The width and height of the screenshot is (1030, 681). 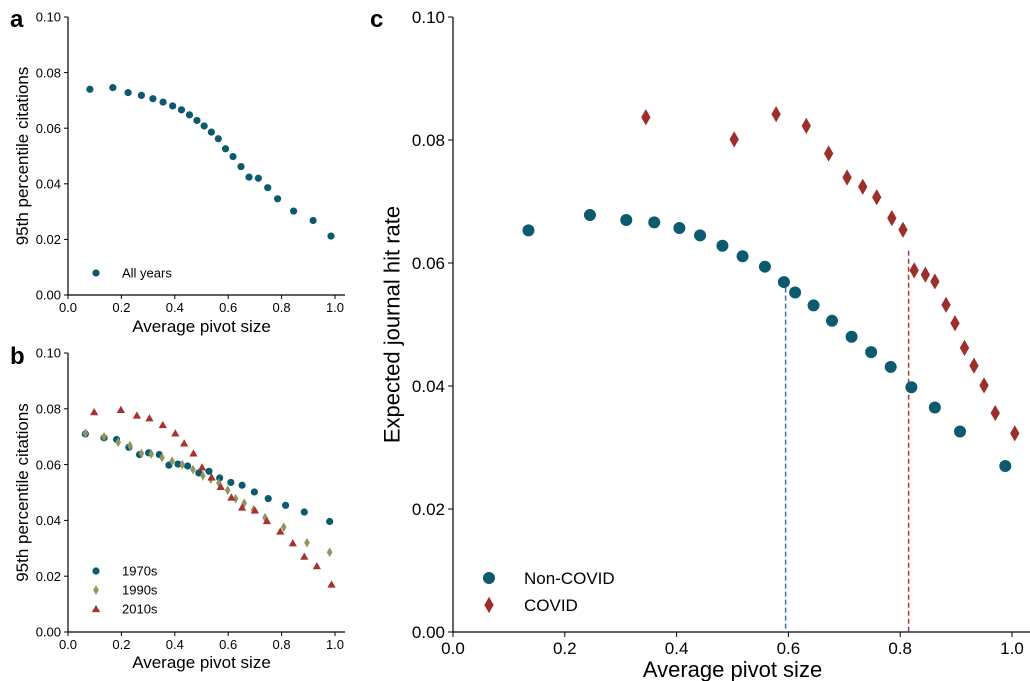 I want to click on x-tick-label: 0.6, so click(x=228, y=644).